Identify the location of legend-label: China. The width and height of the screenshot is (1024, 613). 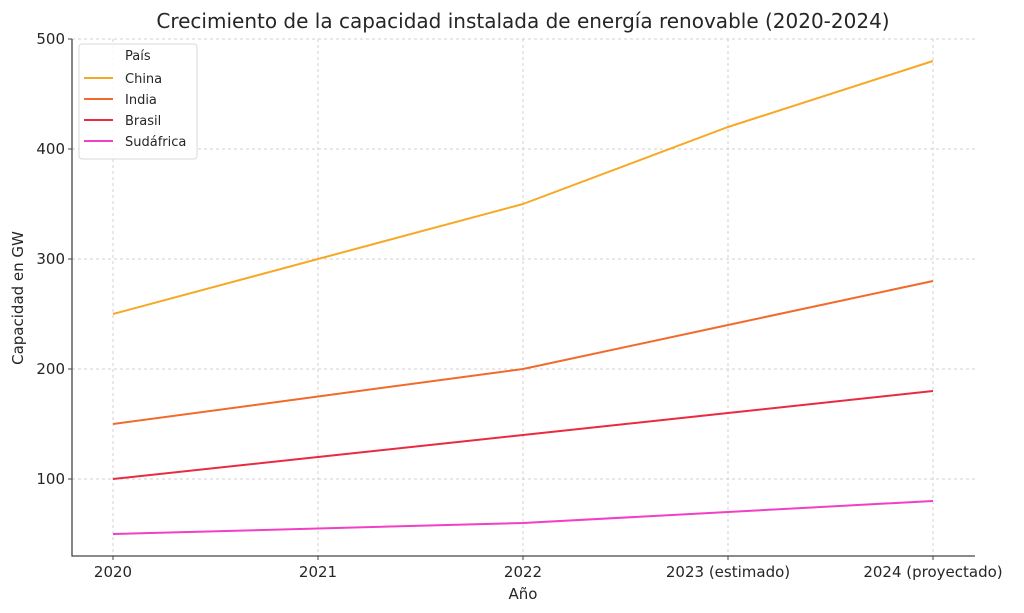
(143, 79).